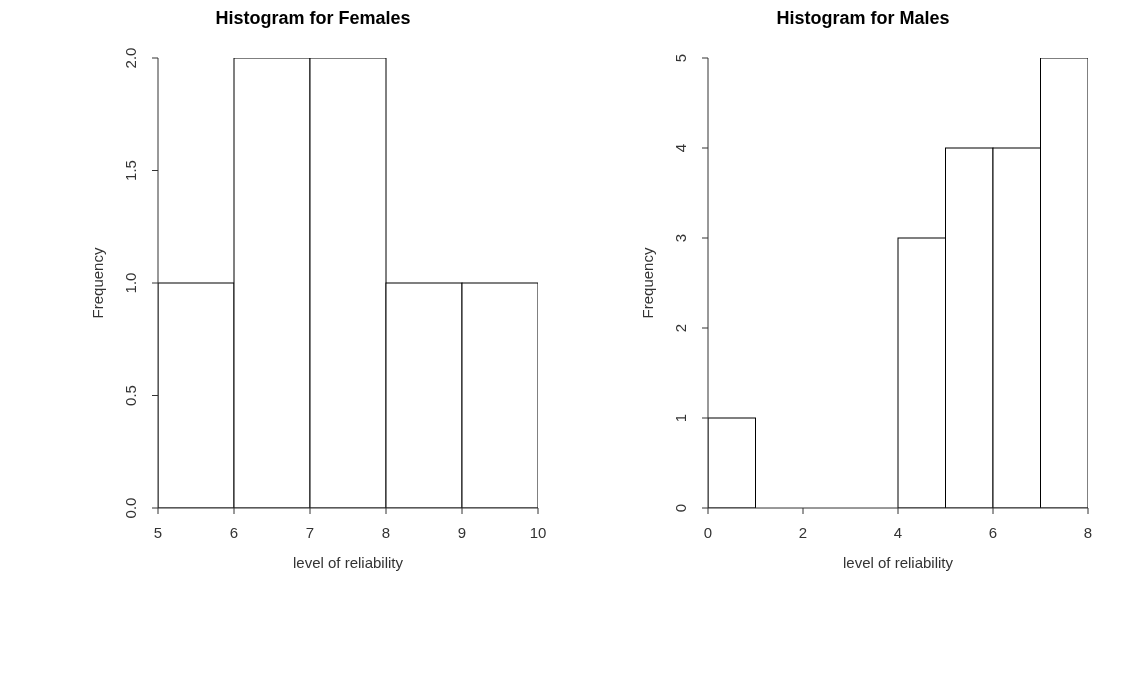 This screenshot has height=675, width=1130. Describe the element at coordinates (680, 328) in the screenshot. I see `y-tick-label: 2` at that location.